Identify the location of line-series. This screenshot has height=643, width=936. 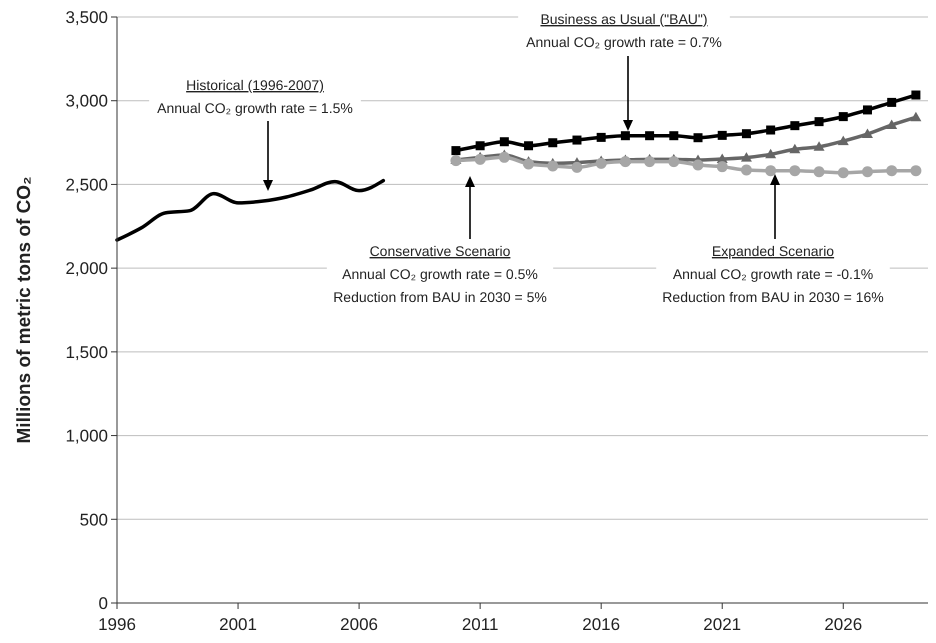
(250, 210).